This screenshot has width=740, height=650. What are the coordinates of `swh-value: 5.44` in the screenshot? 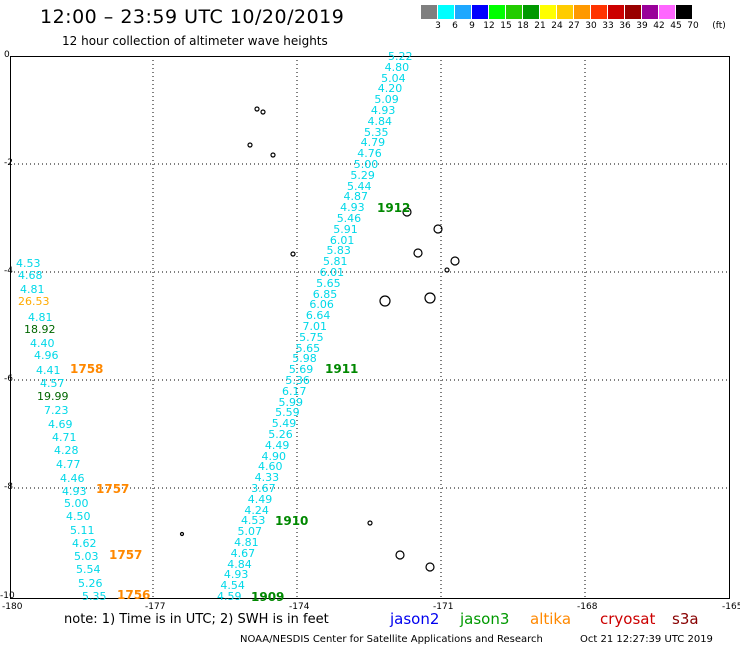 It's located at (359, 186).